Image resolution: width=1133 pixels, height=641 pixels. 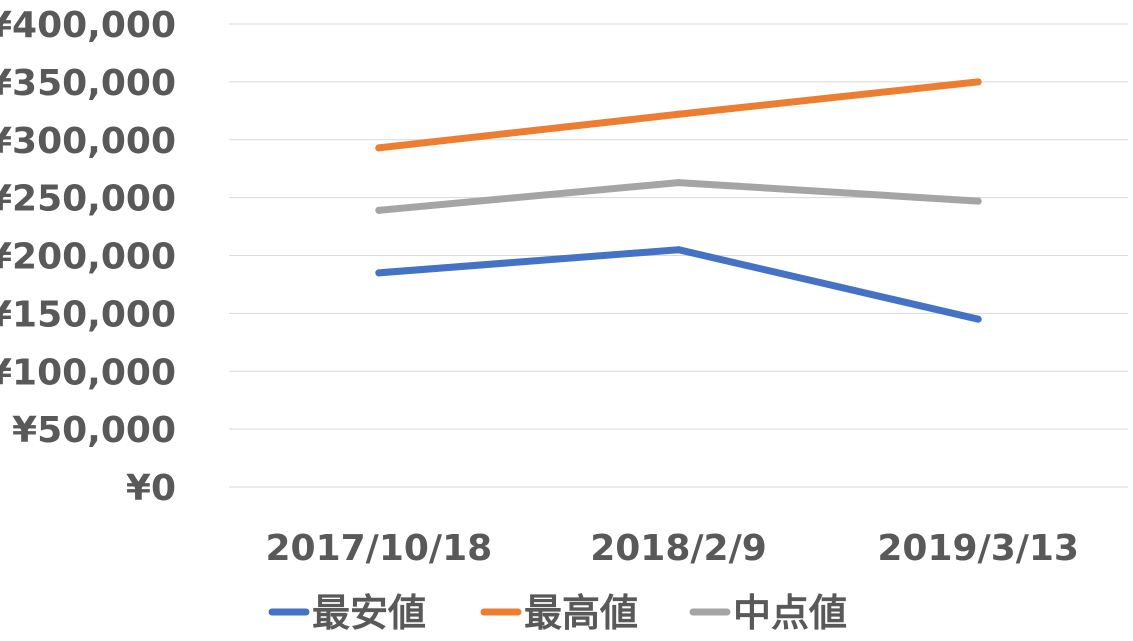 What do you see at coordinates (88, 141) in the screenshot?
I see `y-tick-label: ¥300,000` at bounding box center [88, 141].